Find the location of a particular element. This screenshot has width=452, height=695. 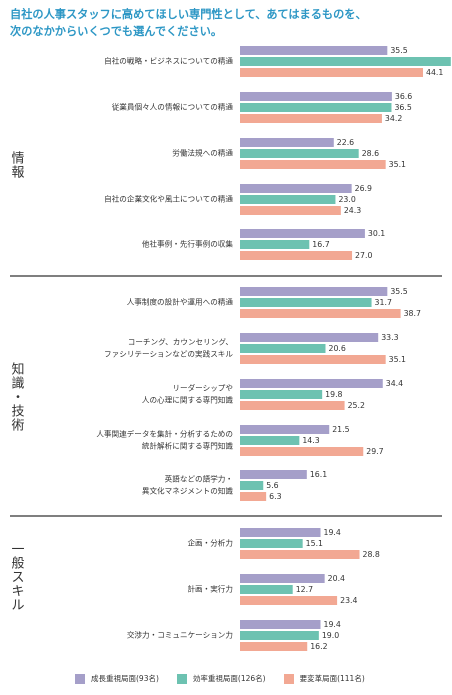

value-label-growth: 21.5 is located at coordinates (340, 429).